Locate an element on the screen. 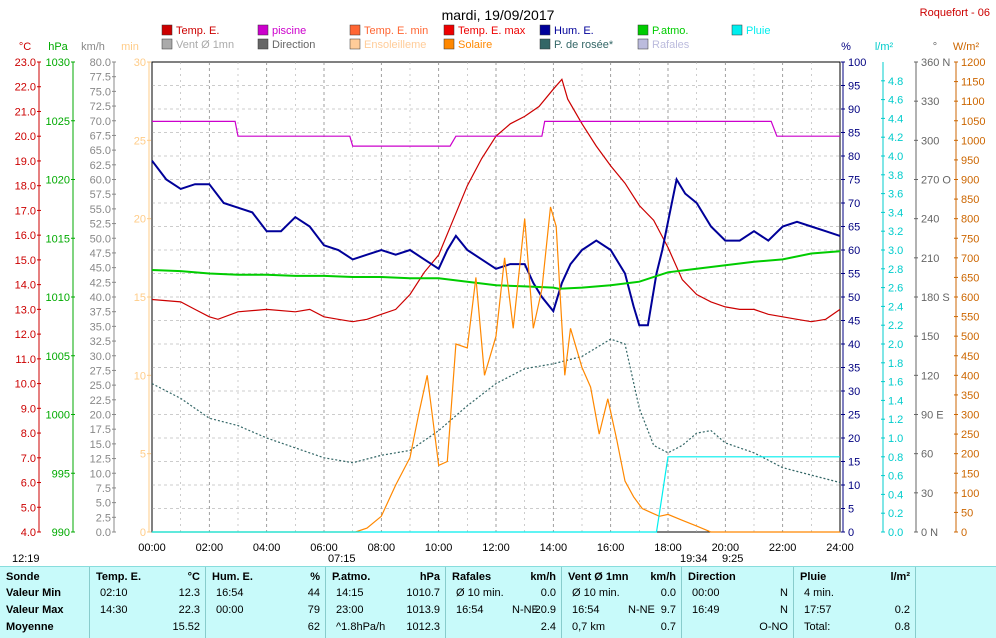 Image resolution: width=996 pixels, height=638 pixels. solar-tick-label: 100 is located at coordinates (970, 494).